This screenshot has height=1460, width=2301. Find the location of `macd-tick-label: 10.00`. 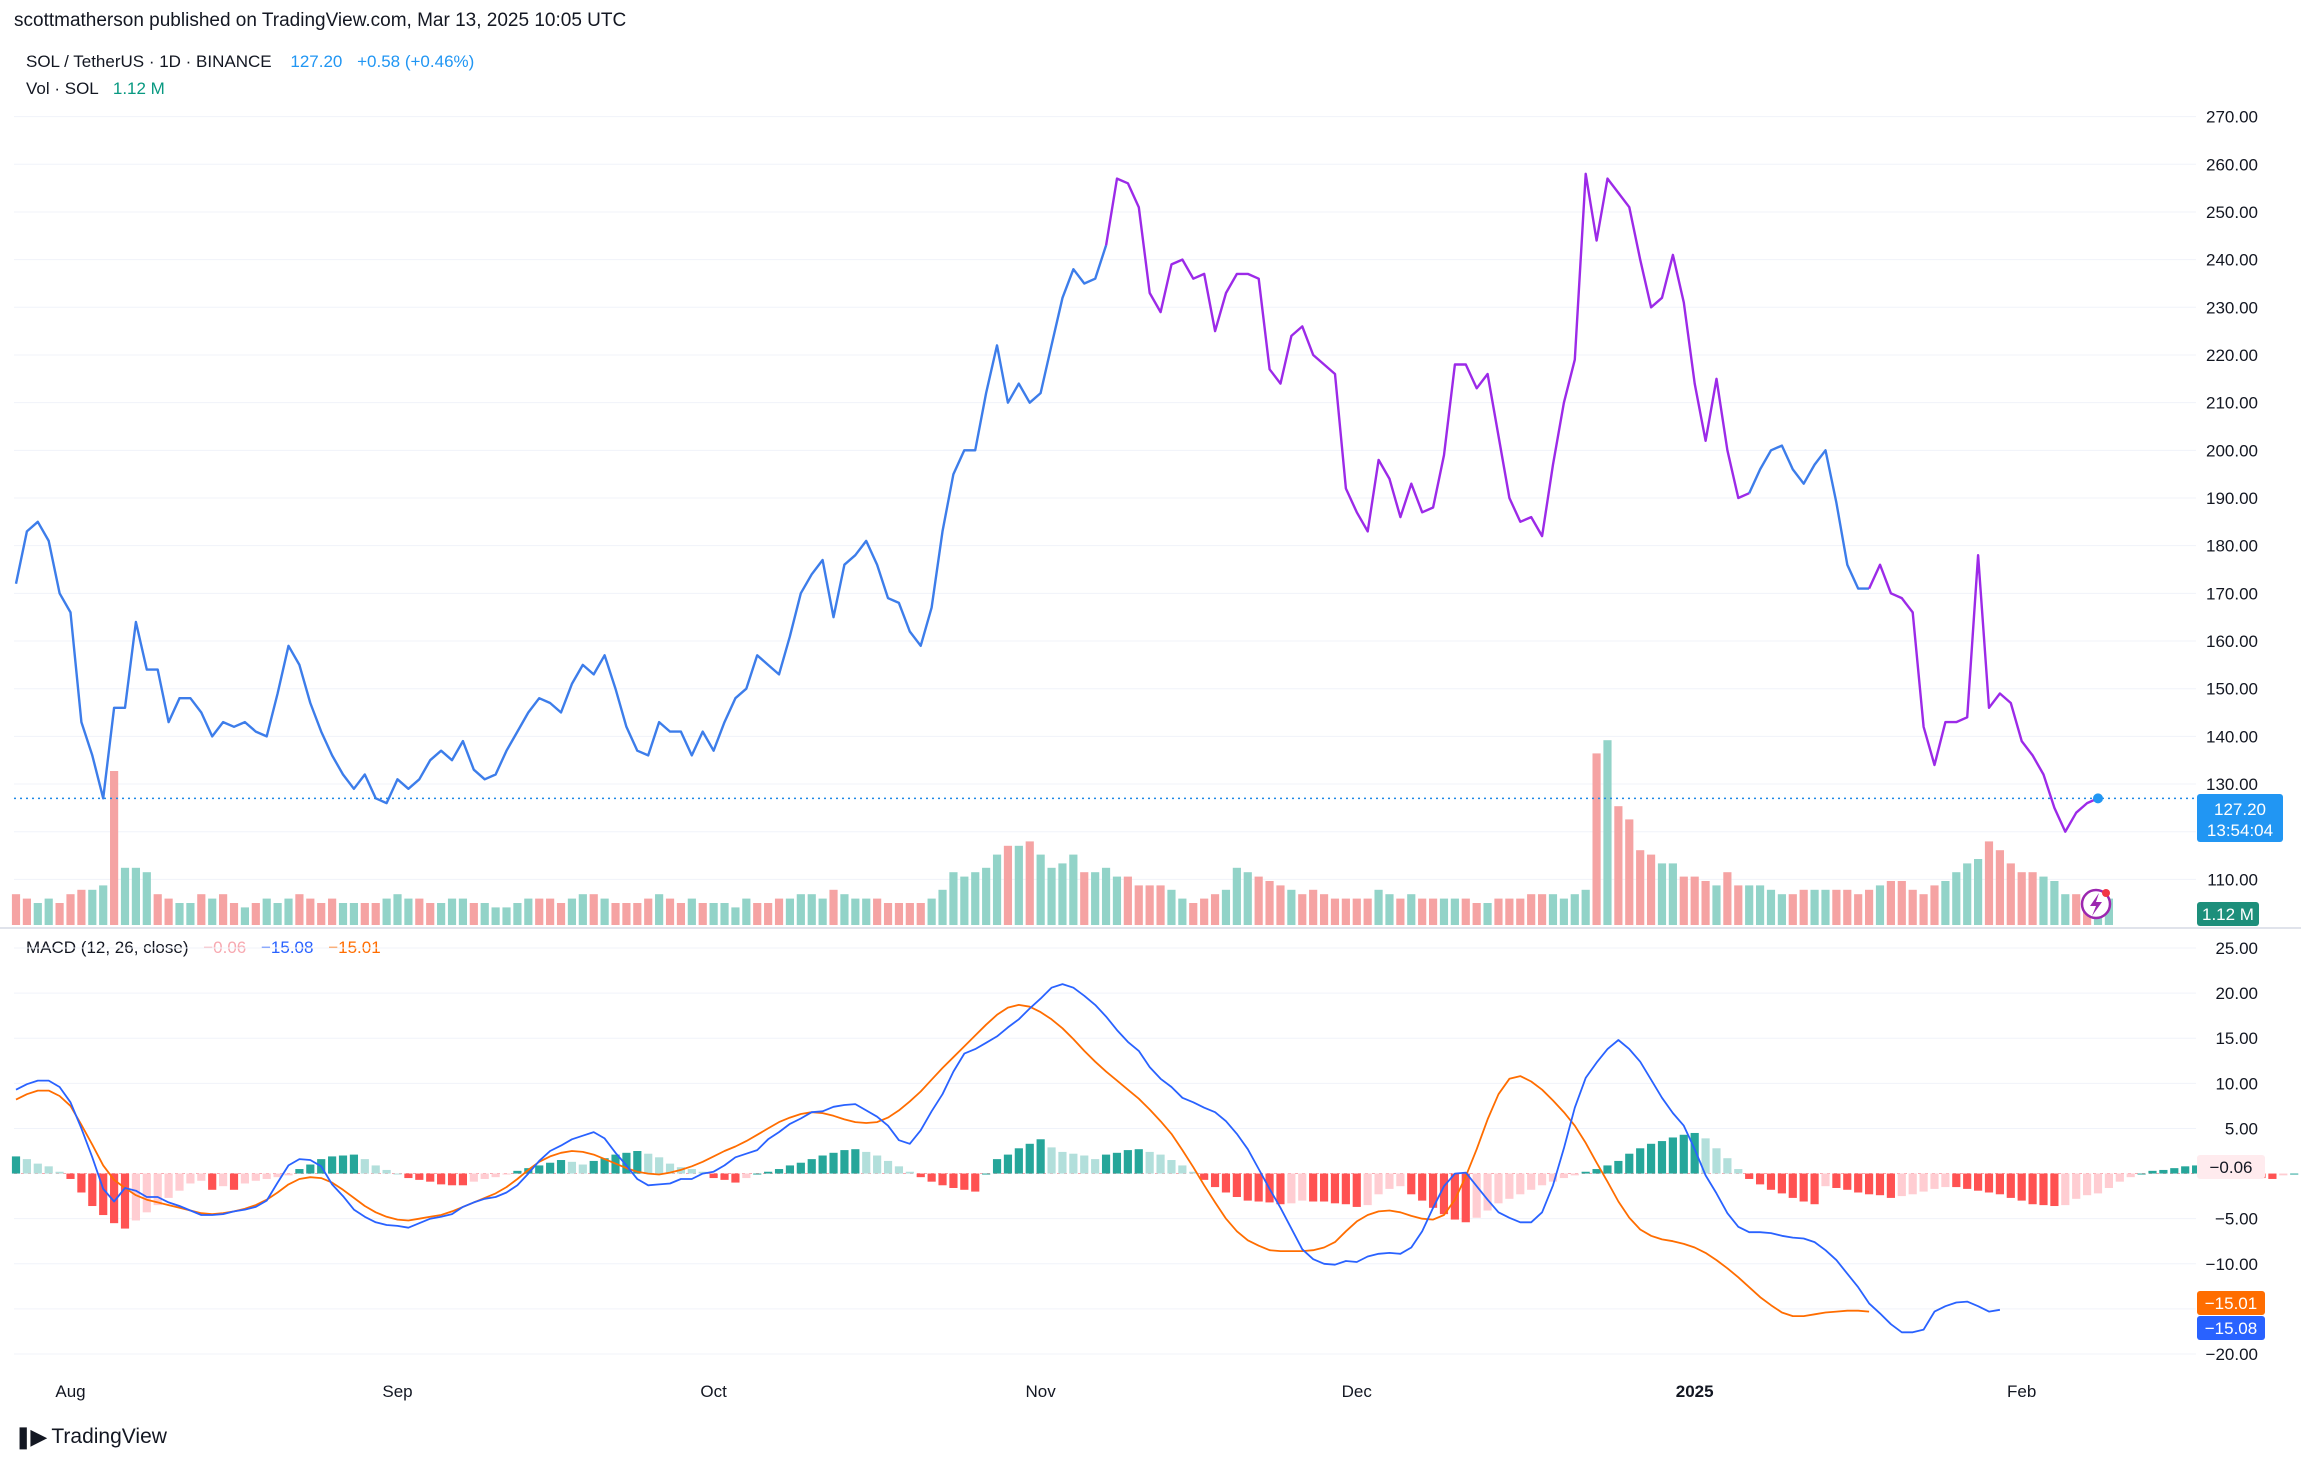

macd-tick-label: 10.00 is located at coordinates (2236, 1083).